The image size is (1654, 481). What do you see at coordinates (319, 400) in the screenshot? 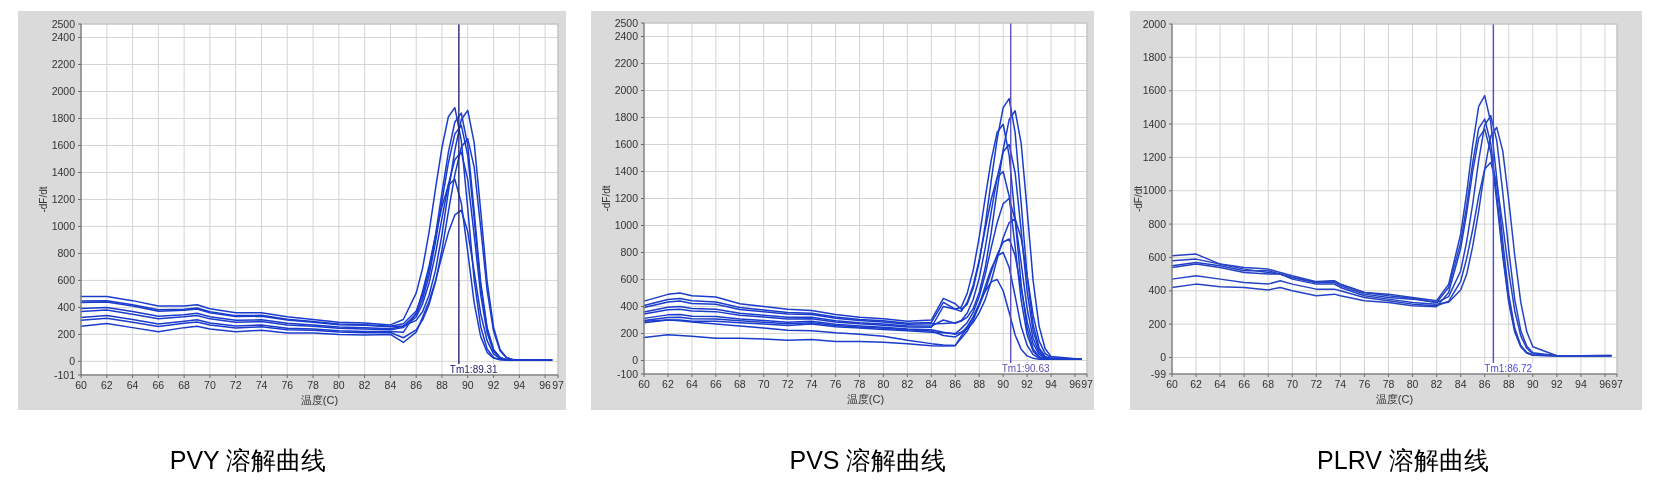
I see `x-axis-title: 温度(C)` at bounding box center [319, 400].